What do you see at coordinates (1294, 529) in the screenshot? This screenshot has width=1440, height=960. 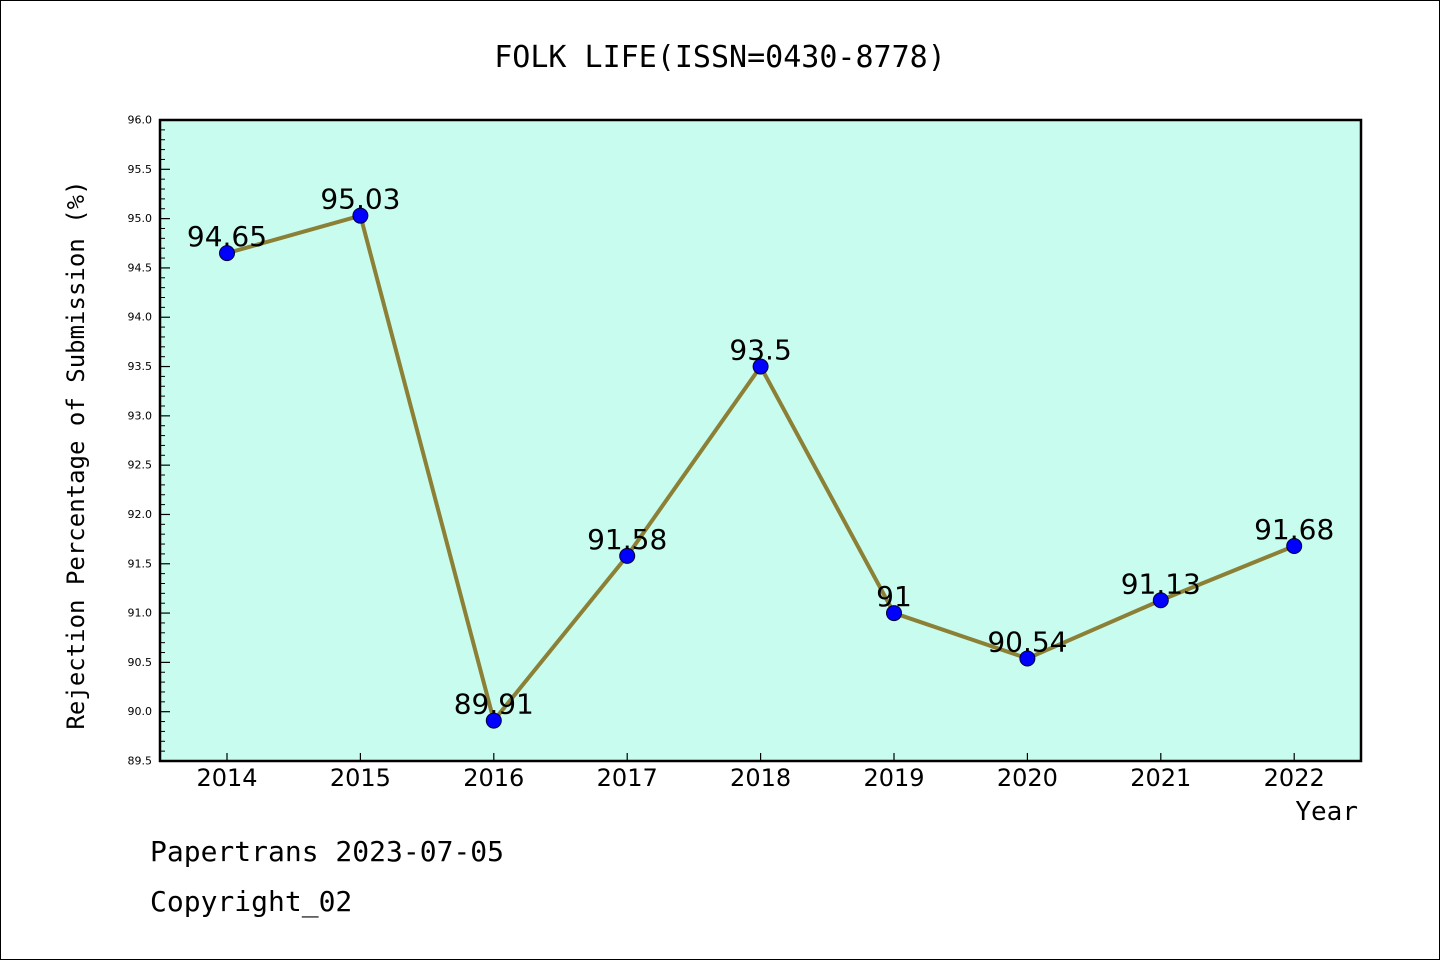 I see `data-label: 91.68` at bounding box center [1294, 529].